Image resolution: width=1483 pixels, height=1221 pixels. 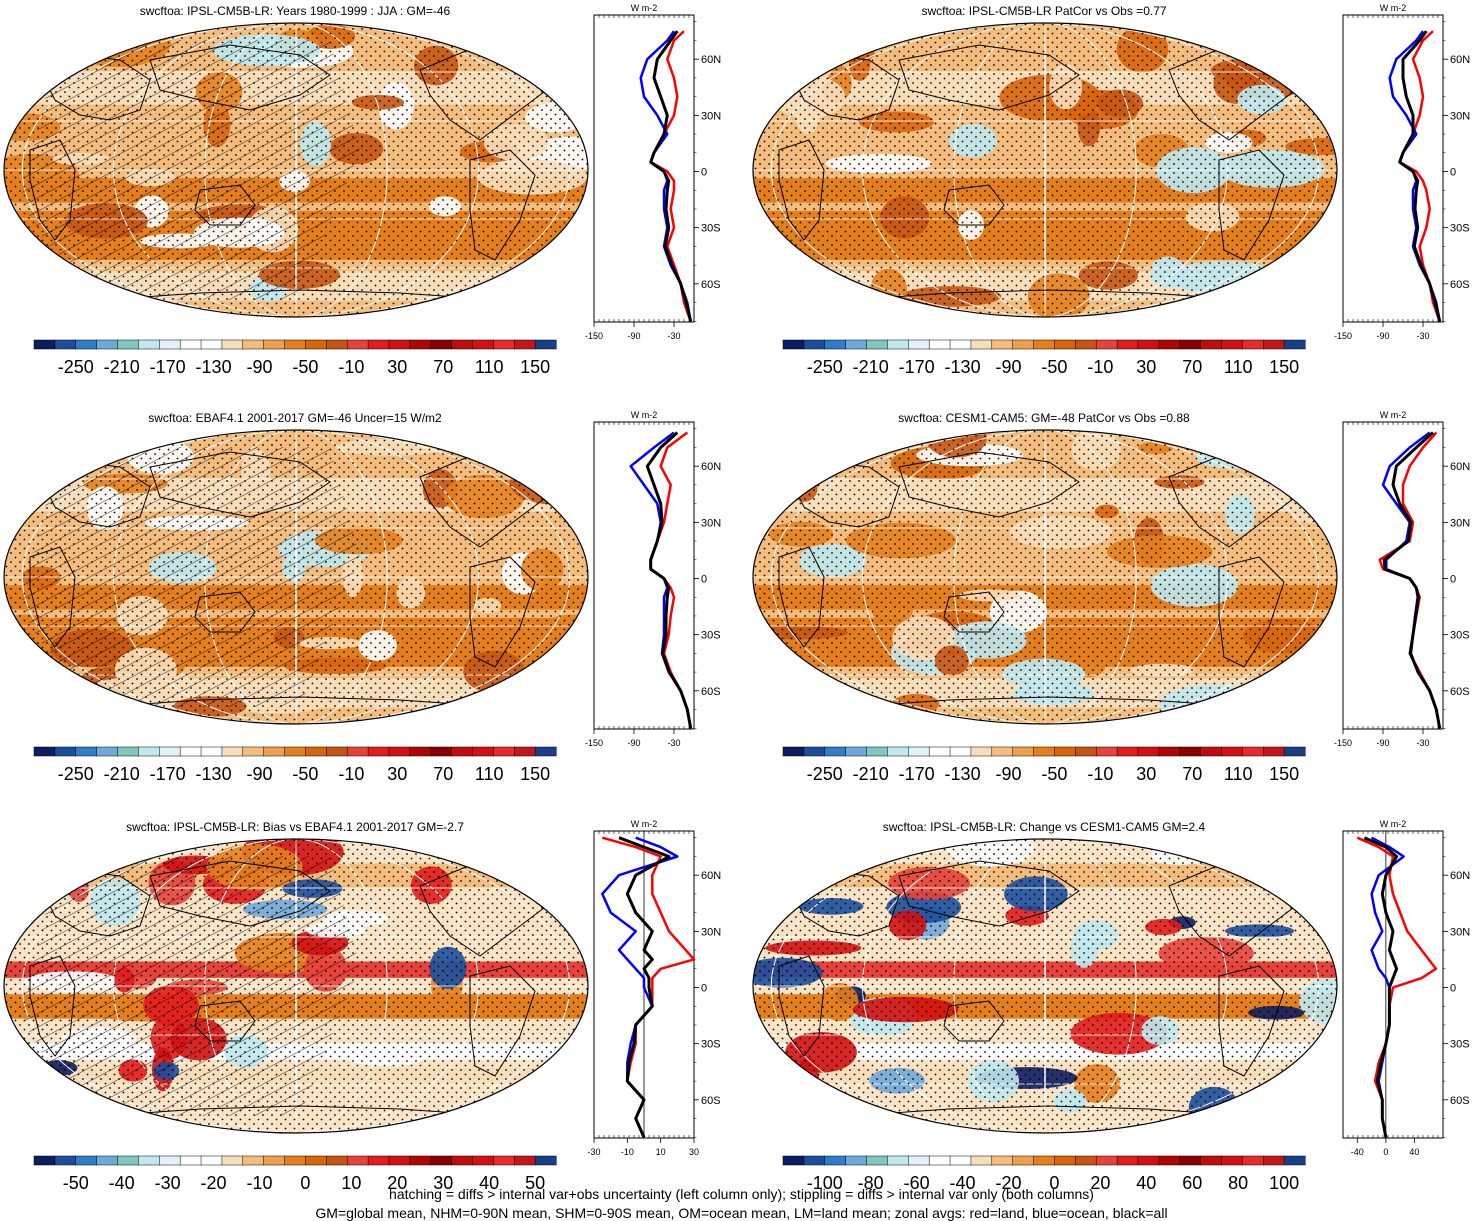 What do you see at coordinates (1008, 1183) in the screenshot?
I see `colorbar-tick-label: -20` at bounding box center [1008, 1183].